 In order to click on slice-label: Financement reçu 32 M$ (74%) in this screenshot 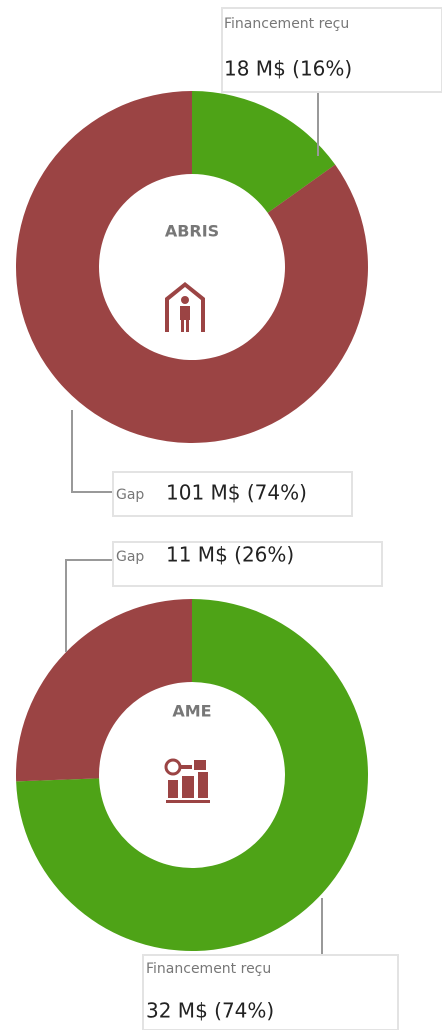, I will do `click(270, 964)`.